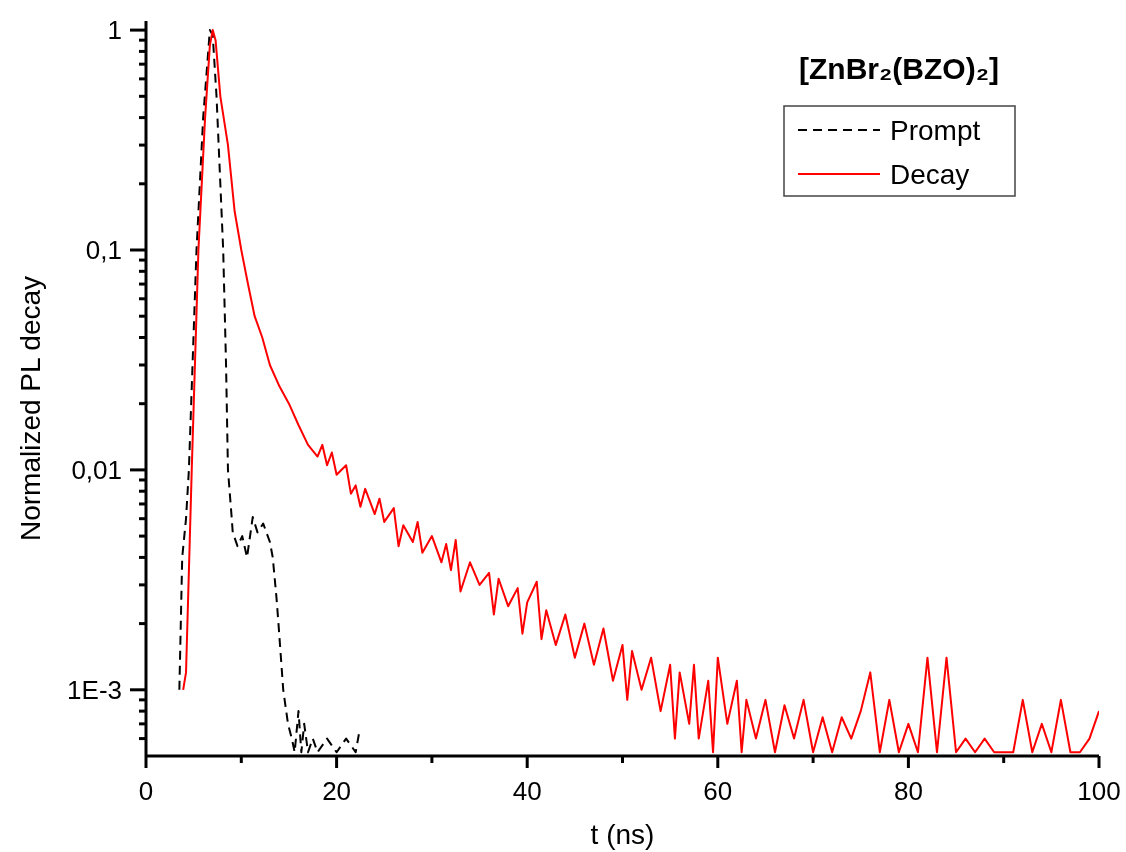 The image size is (1126, 852). I want to click on y-tick-label: 1, so click(114, 30).